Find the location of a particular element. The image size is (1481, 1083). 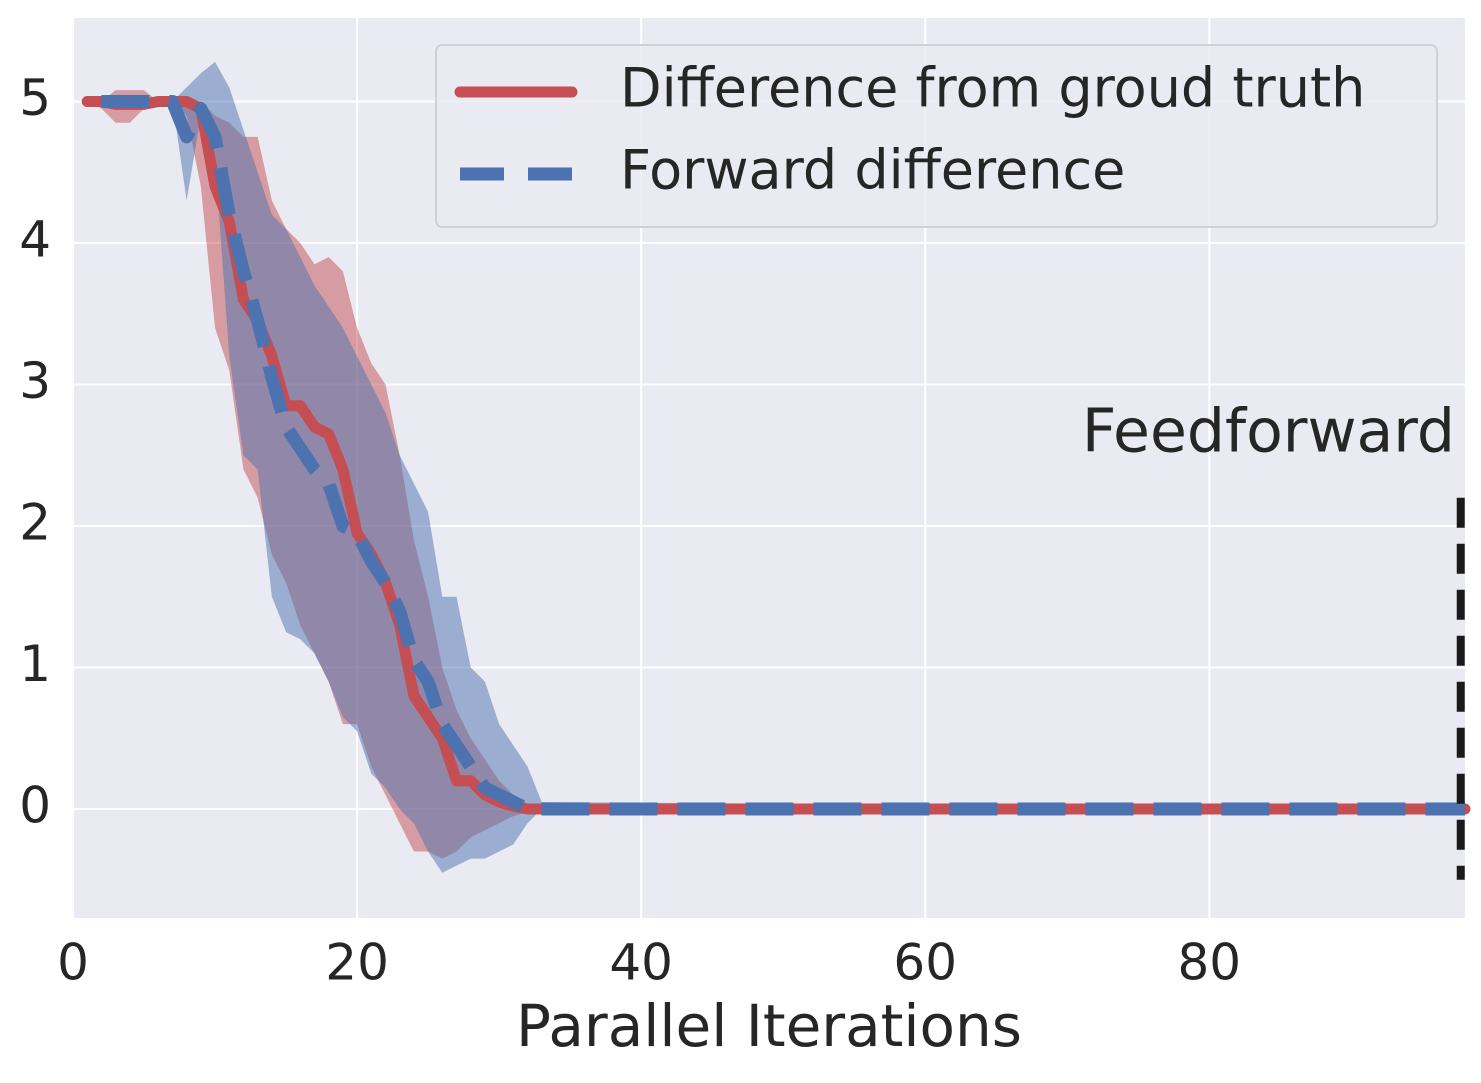

legend-label: Forward difference is located at coordinates (872, 170).